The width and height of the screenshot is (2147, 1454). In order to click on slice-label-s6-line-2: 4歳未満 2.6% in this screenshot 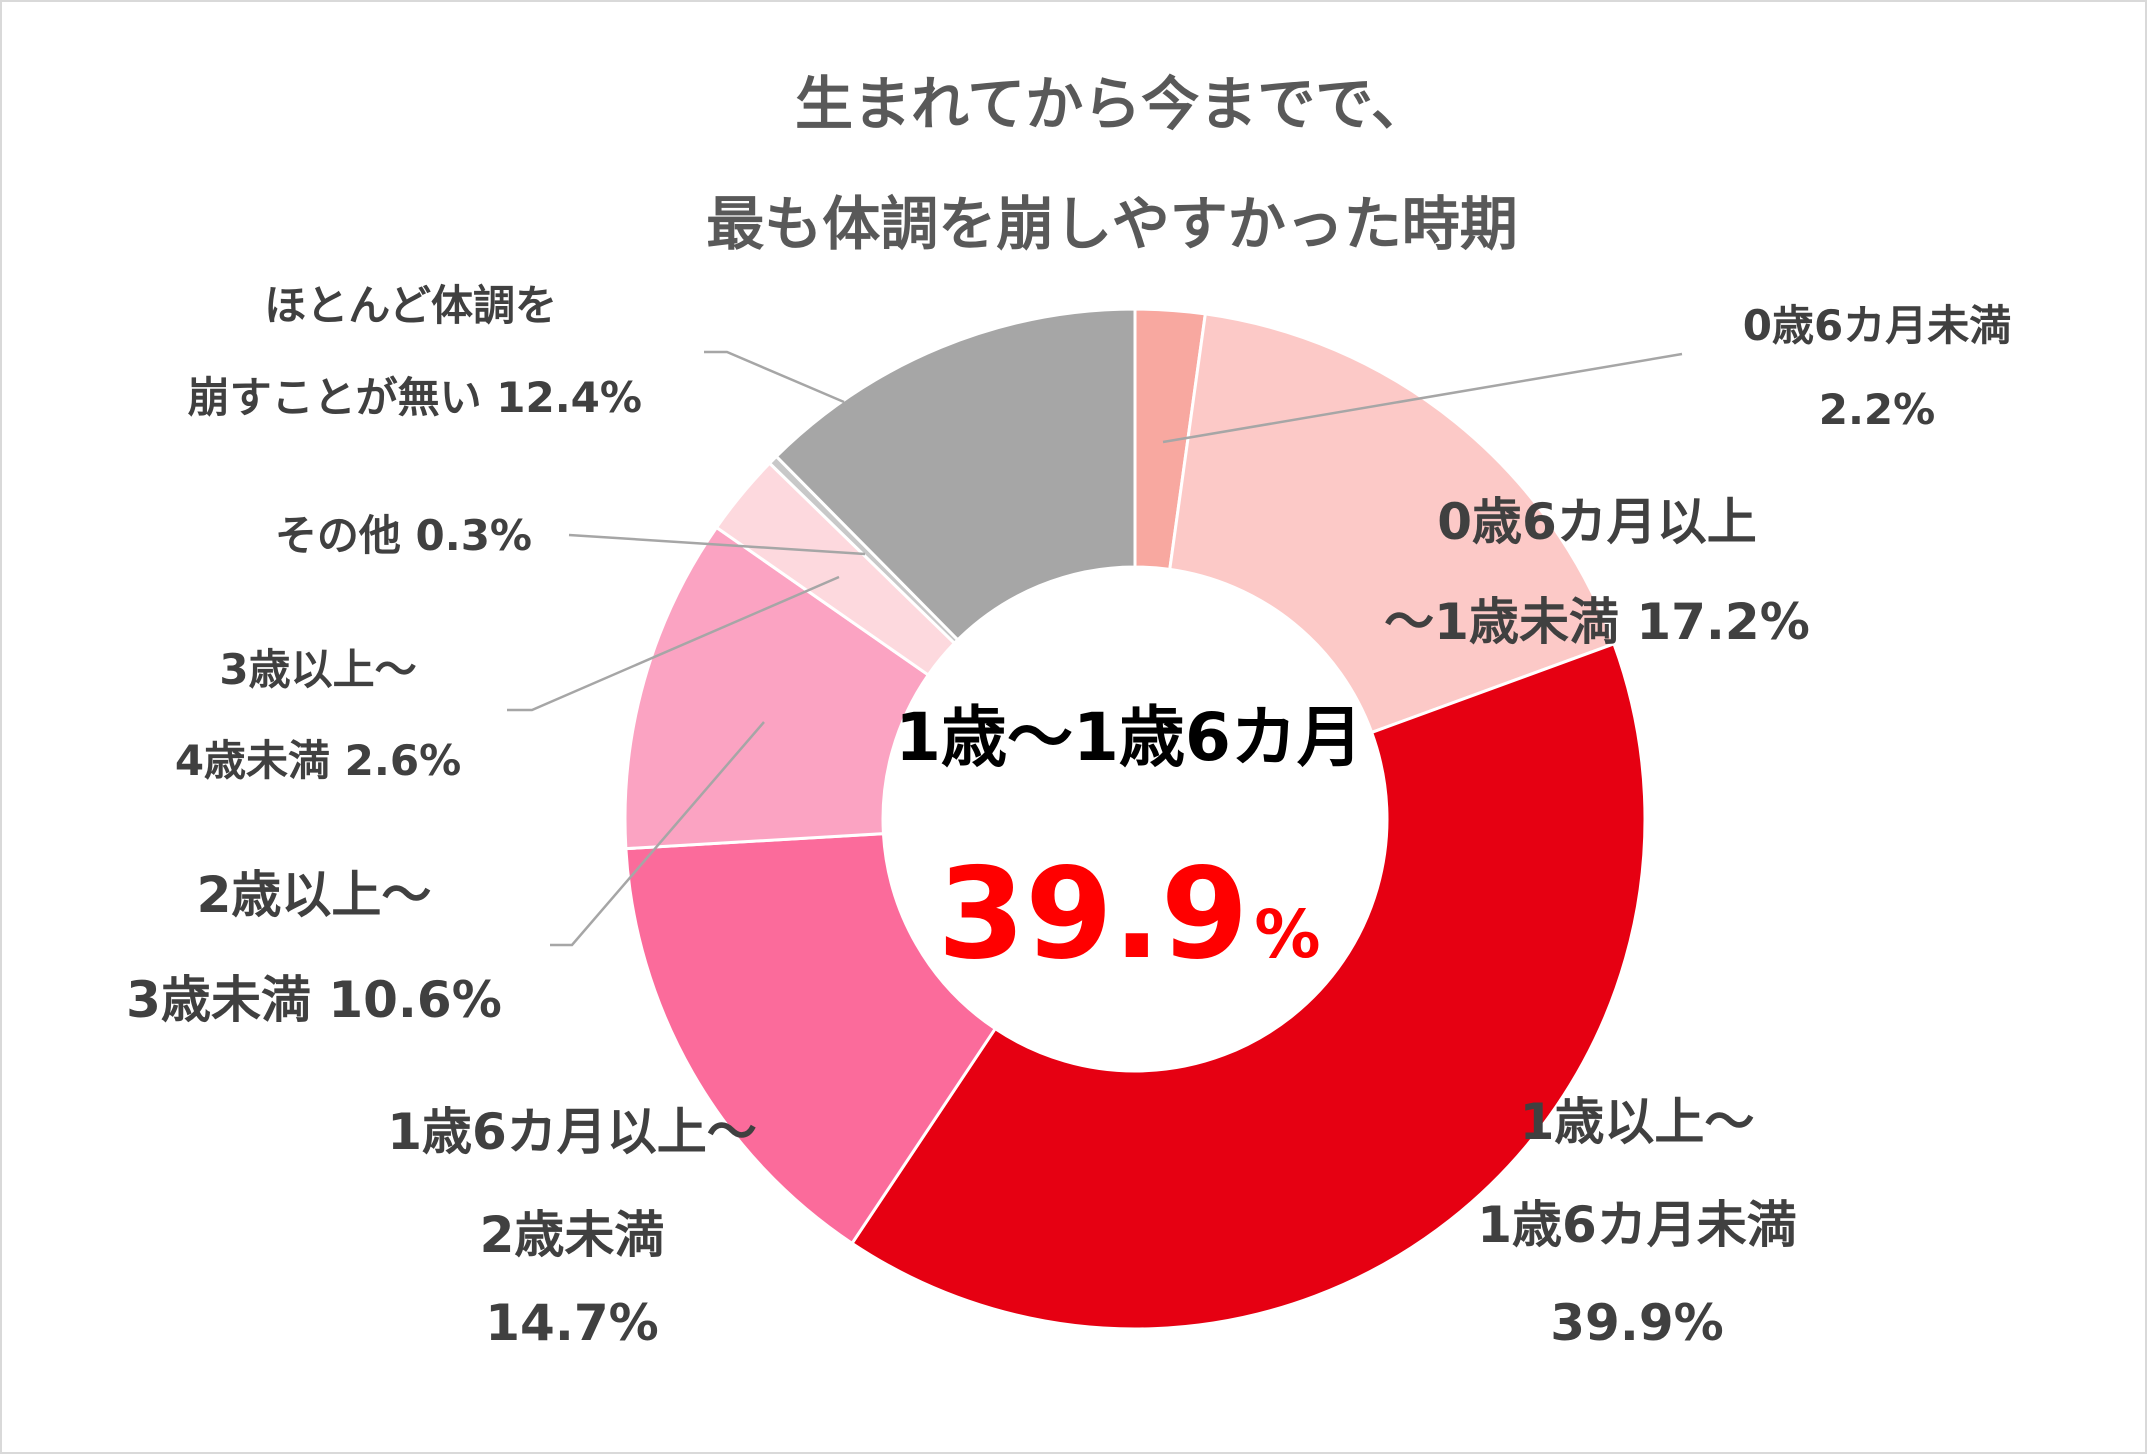, I will do `click(318, 760)`.